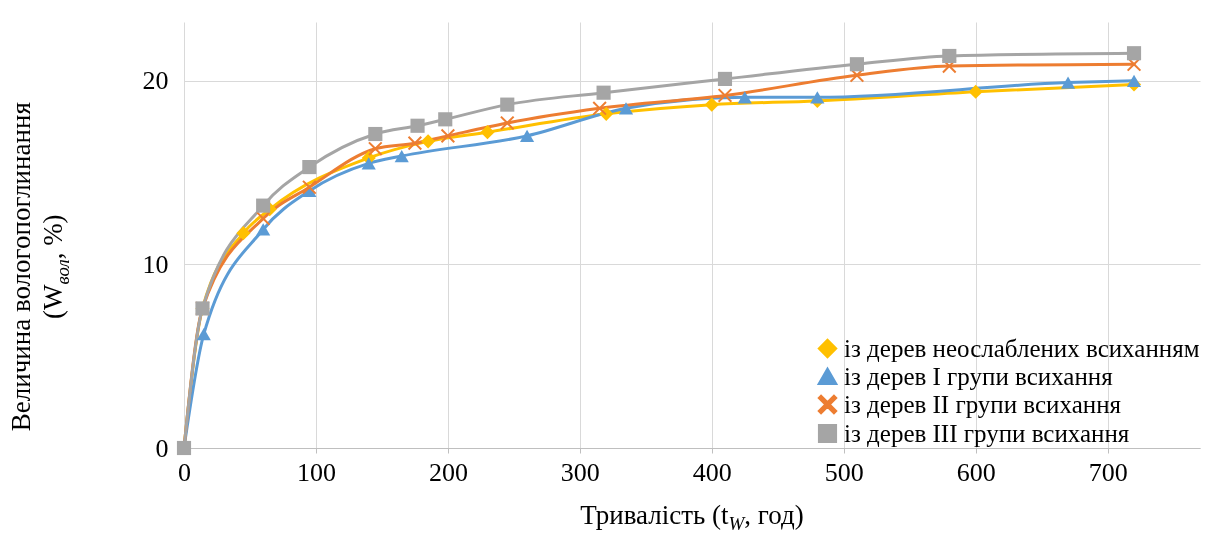  Describe the element at coordinates (1022, 348) in the screenshot. I see `legend-label: із дерев неослаблених всиханням` at that location.